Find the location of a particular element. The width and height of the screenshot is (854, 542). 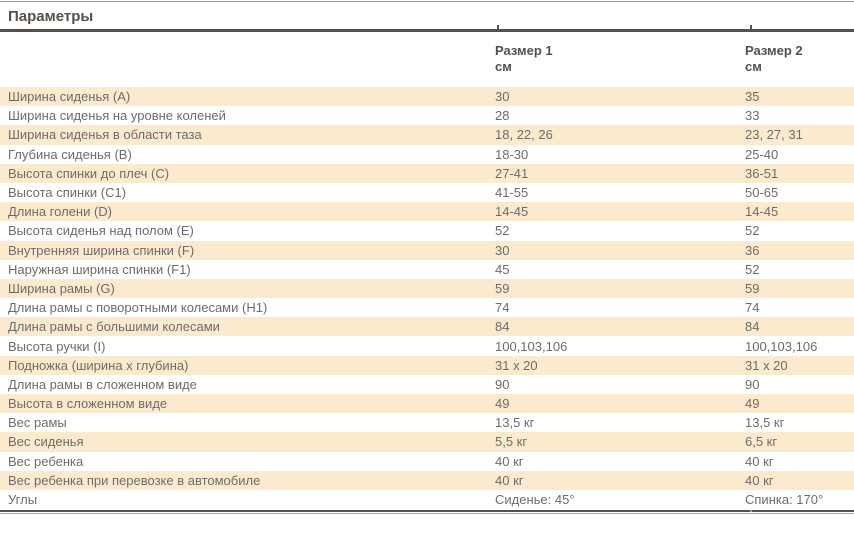

column-header-size1-label: Размер 1 is located at coordinates (524, 50).